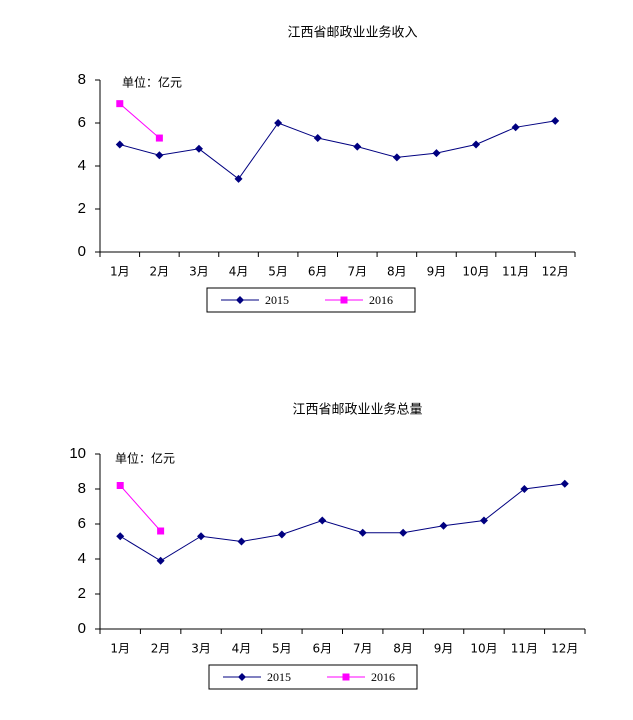  What do you see at coordinates (352, 33) in the screenshot?
I see `chart-title: 江西省邮政业业务收入` at bounding box center [352, 33].